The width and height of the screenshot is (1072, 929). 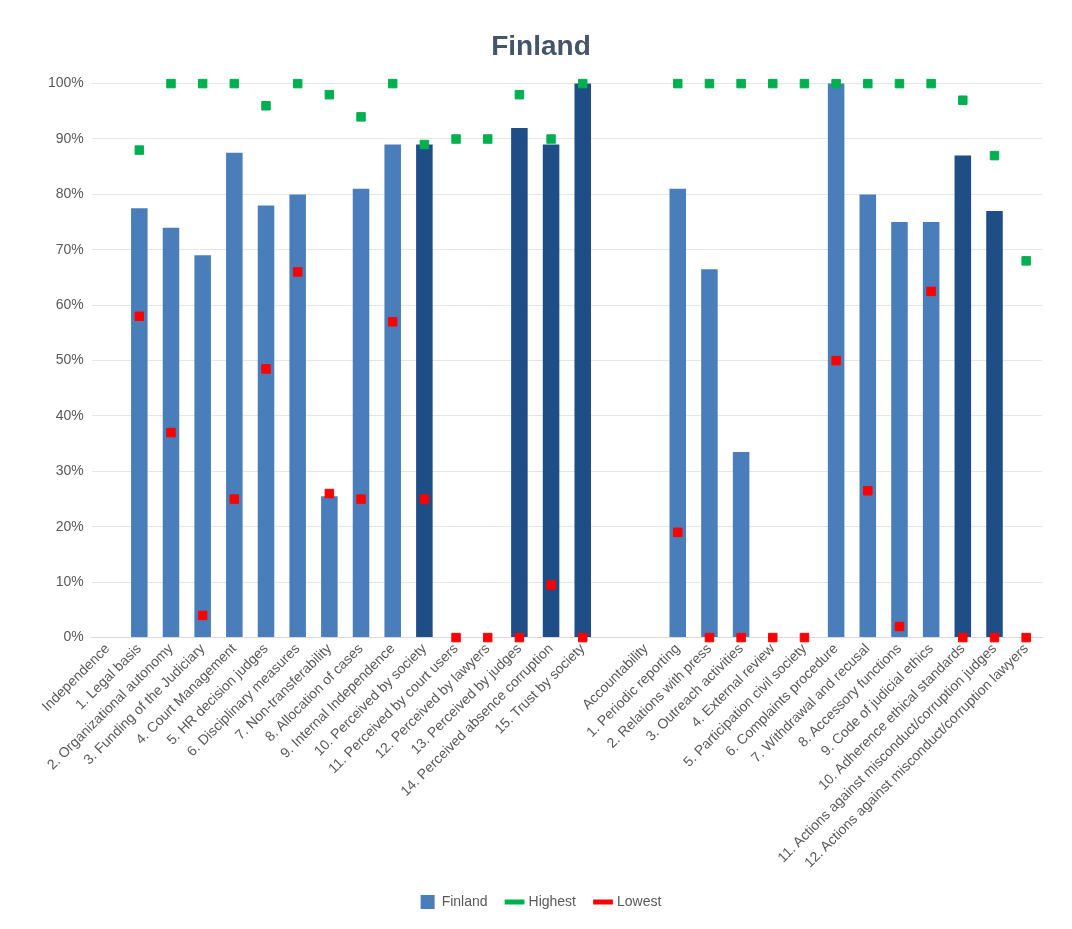 I want to click on y-tick-label: 70%, so click(x=69, y=248).